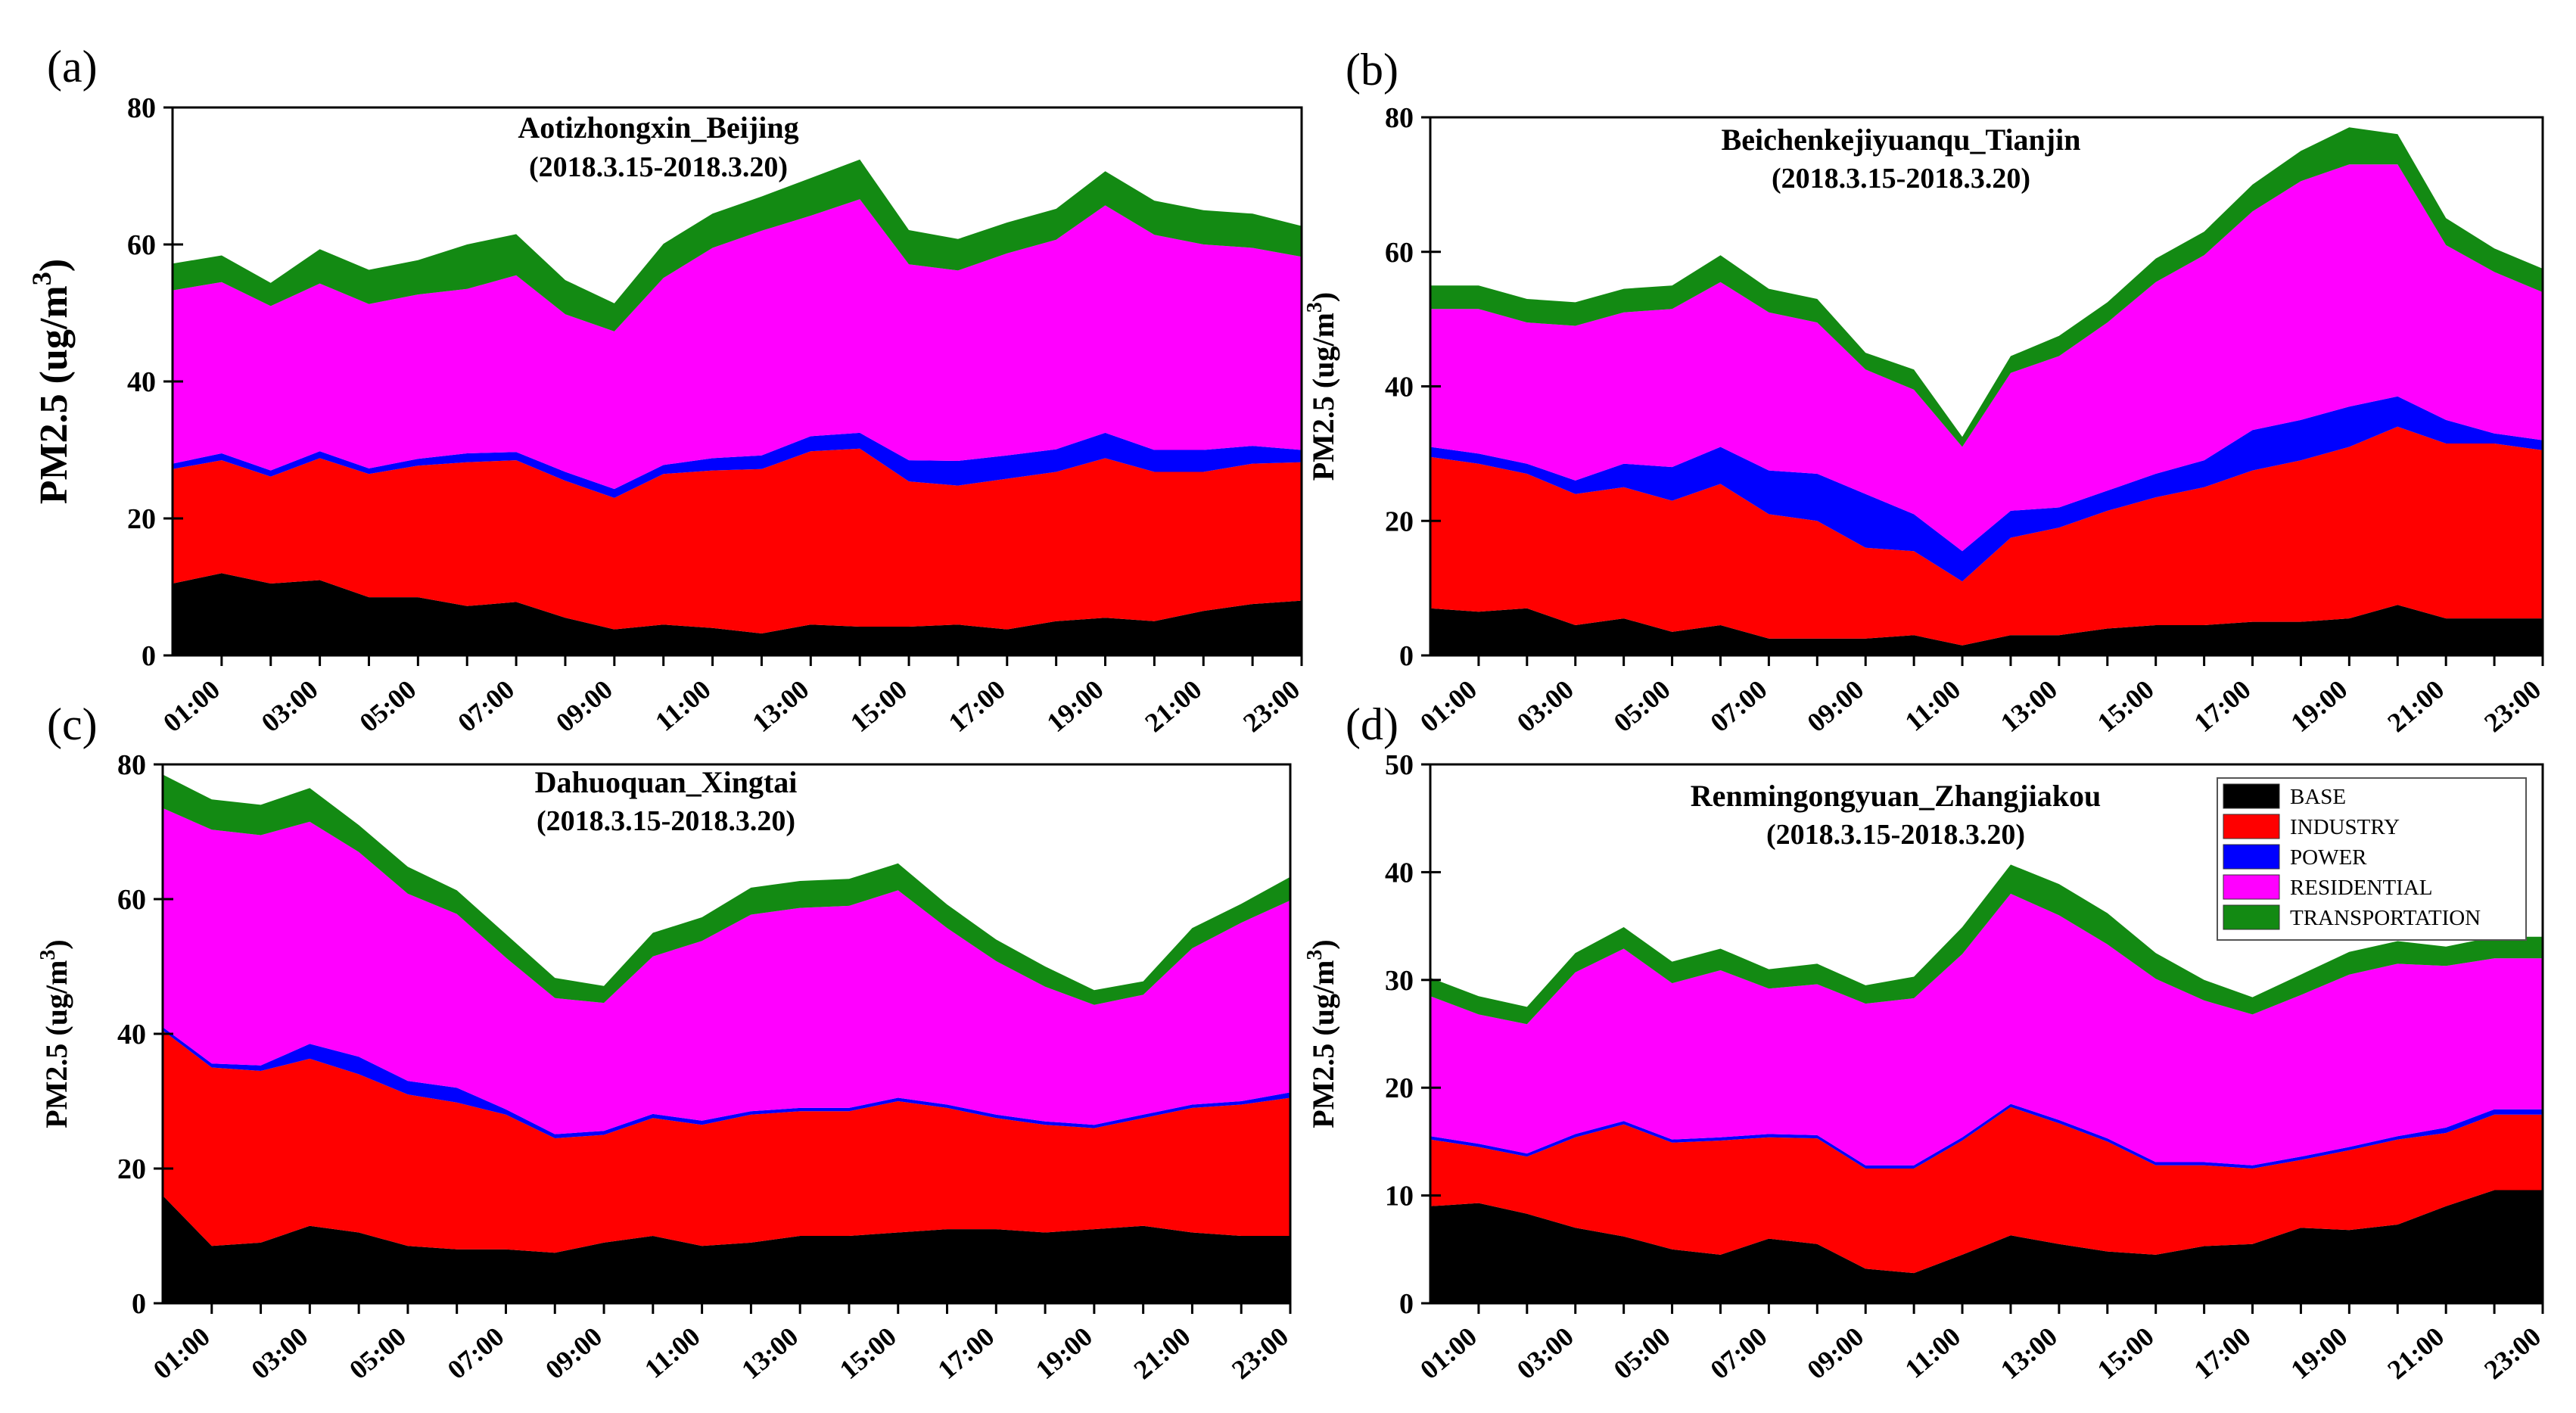 The image size is (2576, 1413). Describe the element at coordinates (658, 128) in the screenshot. I see `chart-title: Aotizhongxin_Beijing` at that location.